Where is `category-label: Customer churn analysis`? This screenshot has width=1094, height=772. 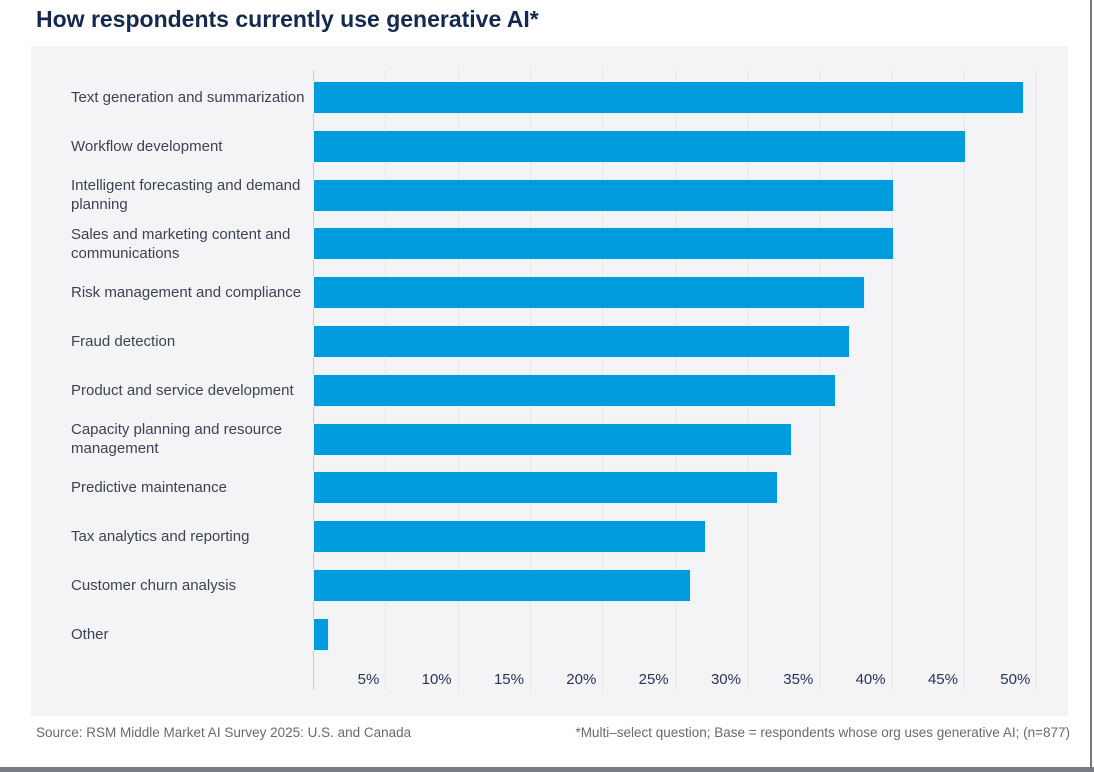 category-label: Customer churn analysis is located at coordinates (154, 585).